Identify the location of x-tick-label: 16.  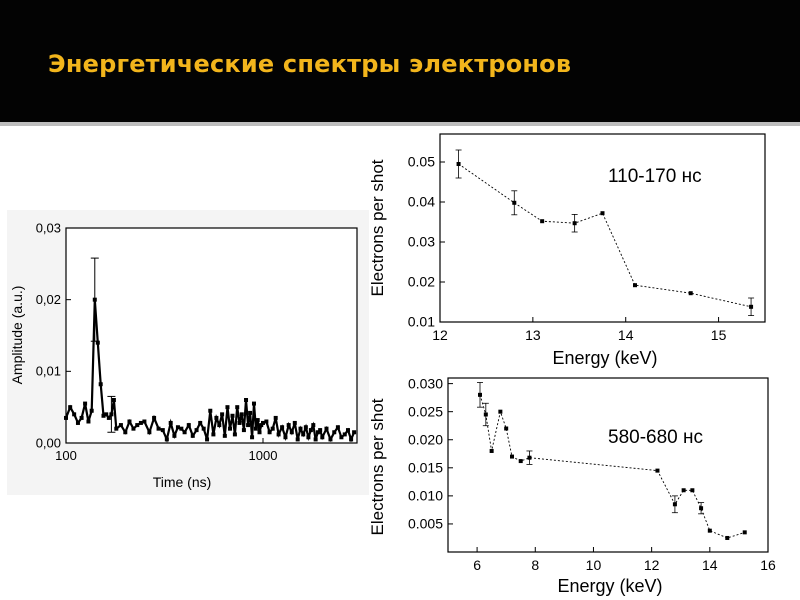
(768, 565).